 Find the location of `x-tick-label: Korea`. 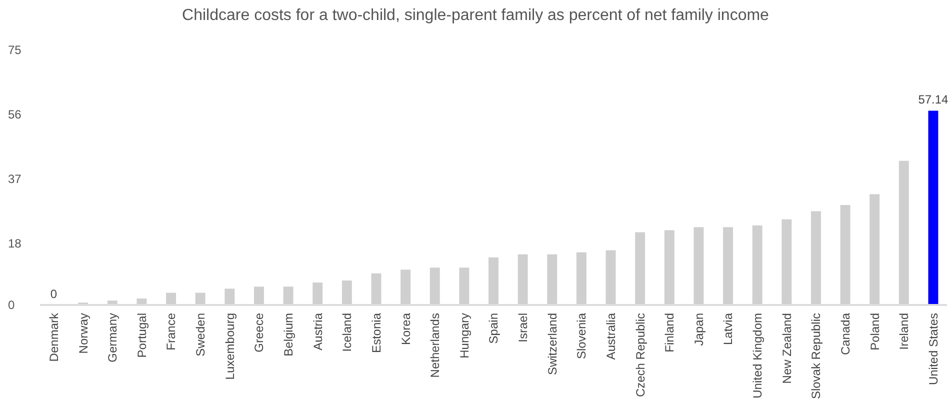

x-tick-label: Korea is located at coordinates (405, 329).